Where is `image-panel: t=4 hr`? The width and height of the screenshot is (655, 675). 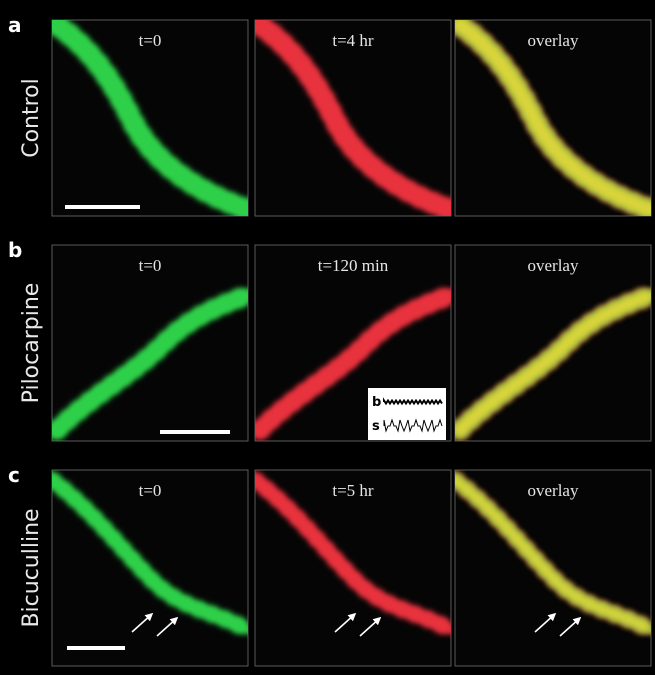 image-panel: t=4 hr is located at coordinates (353, 118).